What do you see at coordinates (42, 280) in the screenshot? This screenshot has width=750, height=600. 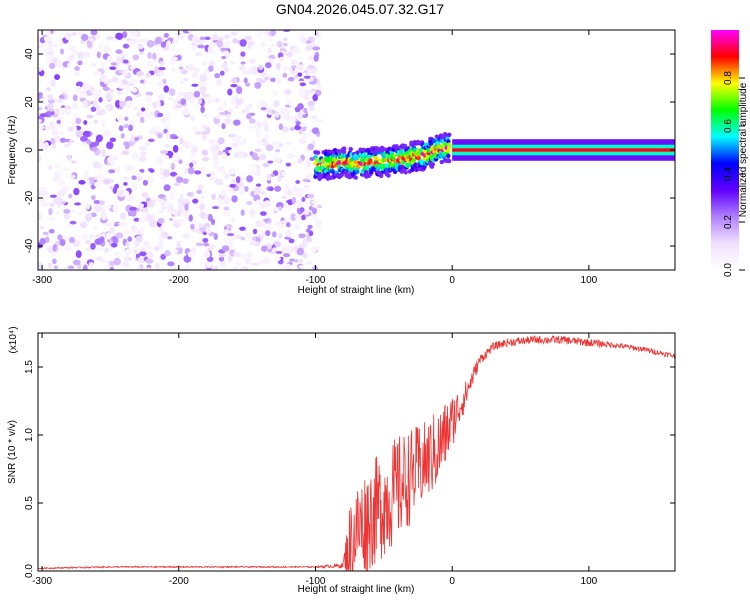 I see `x-tick-label: -300` at bounding box center [42, 280].